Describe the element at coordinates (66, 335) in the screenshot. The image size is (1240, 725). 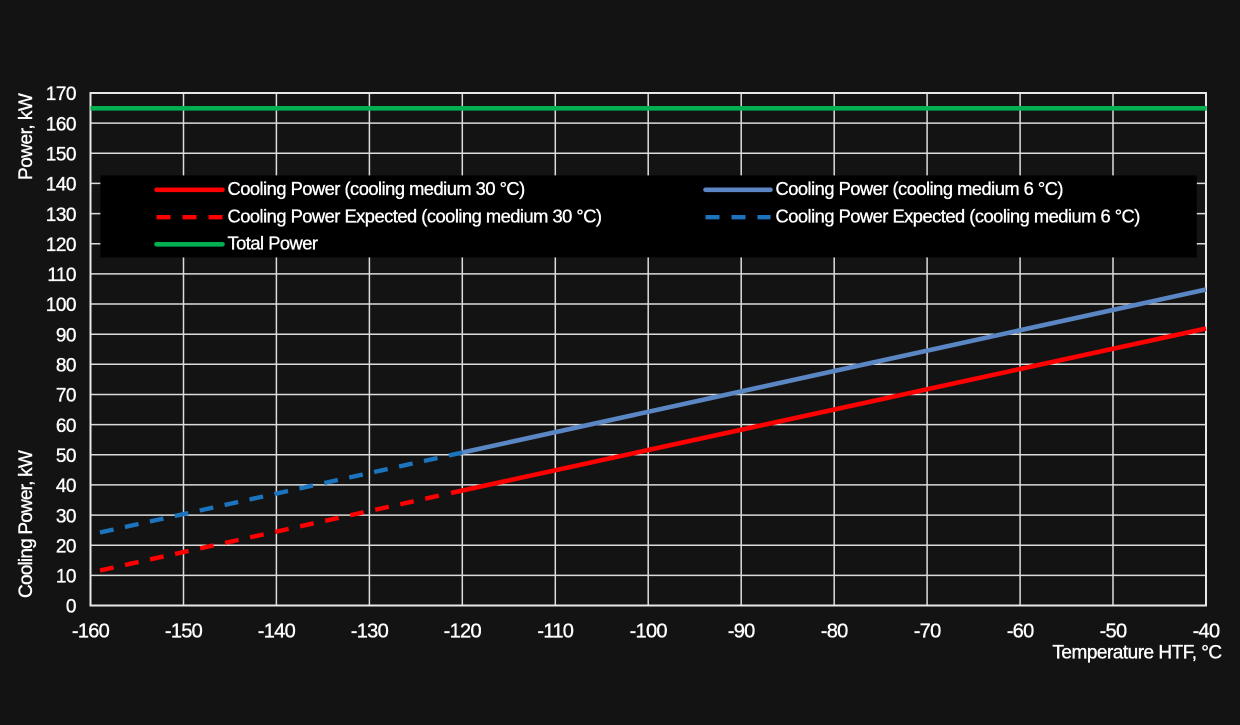
I see `svg-text: 90` at that location.